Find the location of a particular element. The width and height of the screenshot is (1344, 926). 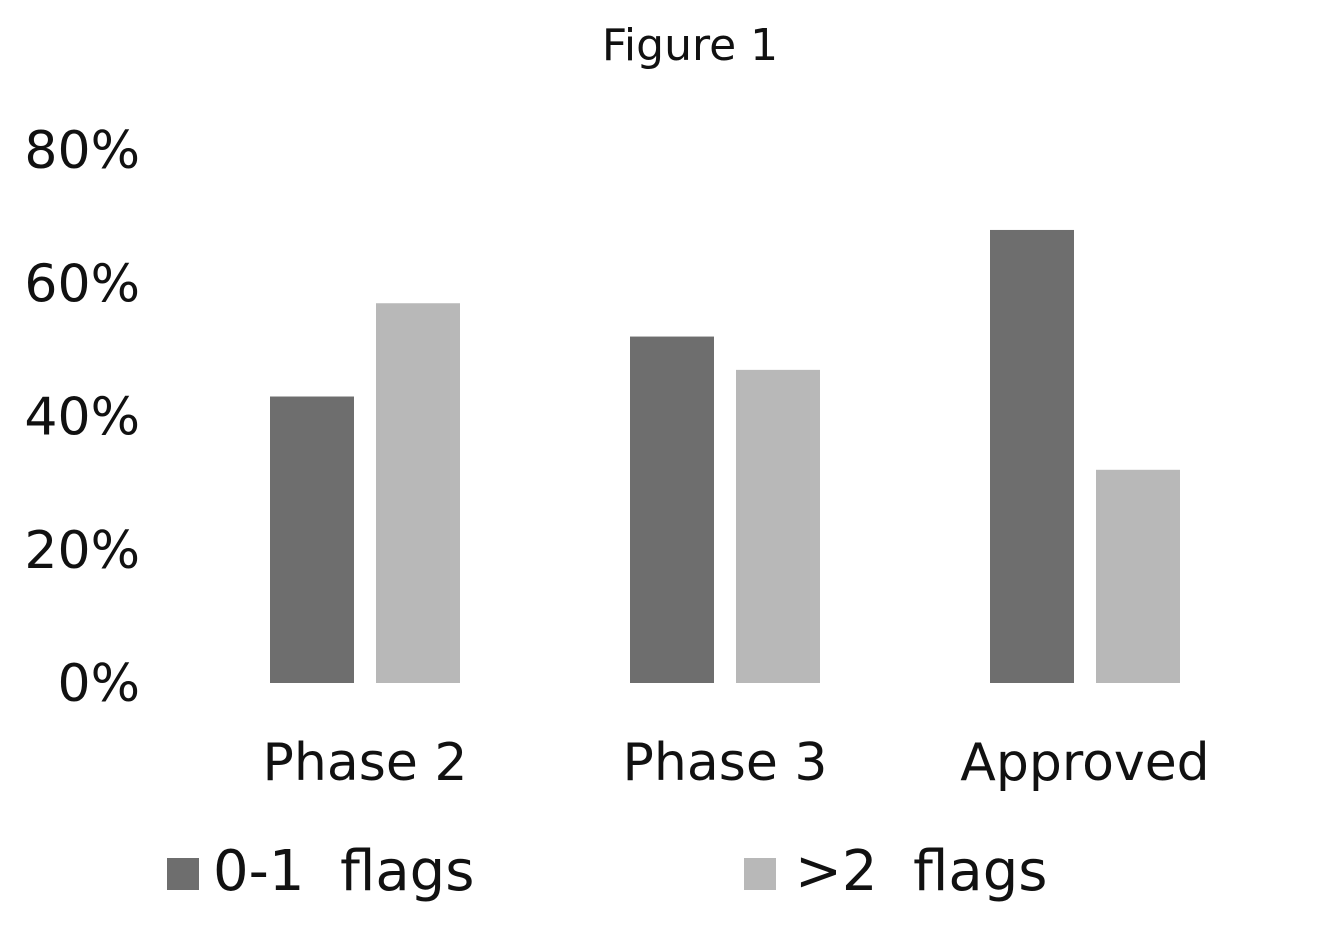

x-tick-label: Phase 2 is located at coordinates (365, 763).